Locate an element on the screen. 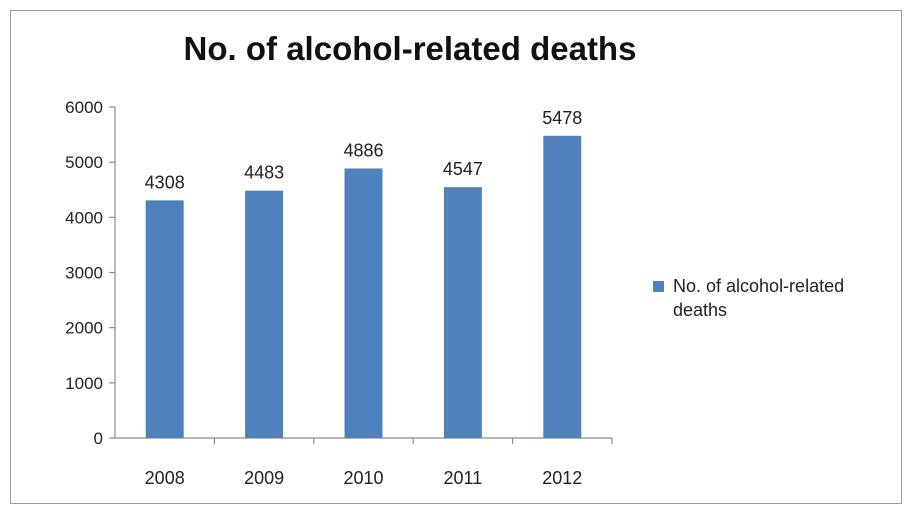 This screenshot has width=908, height=508. data-label: 5478 is located at coordinates (562, 118).